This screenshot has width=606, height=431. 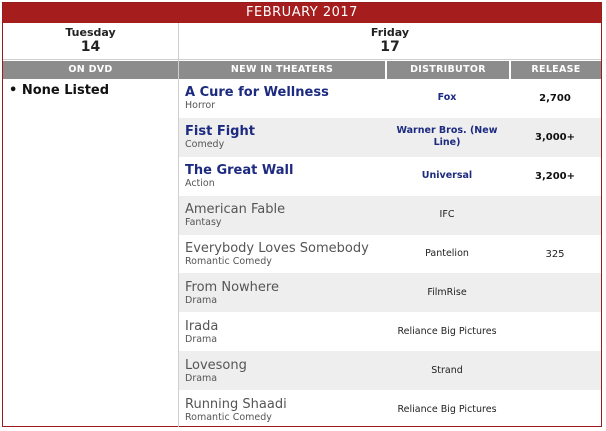 I want to click on movie-cell: From Nowhere Drama, so click(x=282, y=293).